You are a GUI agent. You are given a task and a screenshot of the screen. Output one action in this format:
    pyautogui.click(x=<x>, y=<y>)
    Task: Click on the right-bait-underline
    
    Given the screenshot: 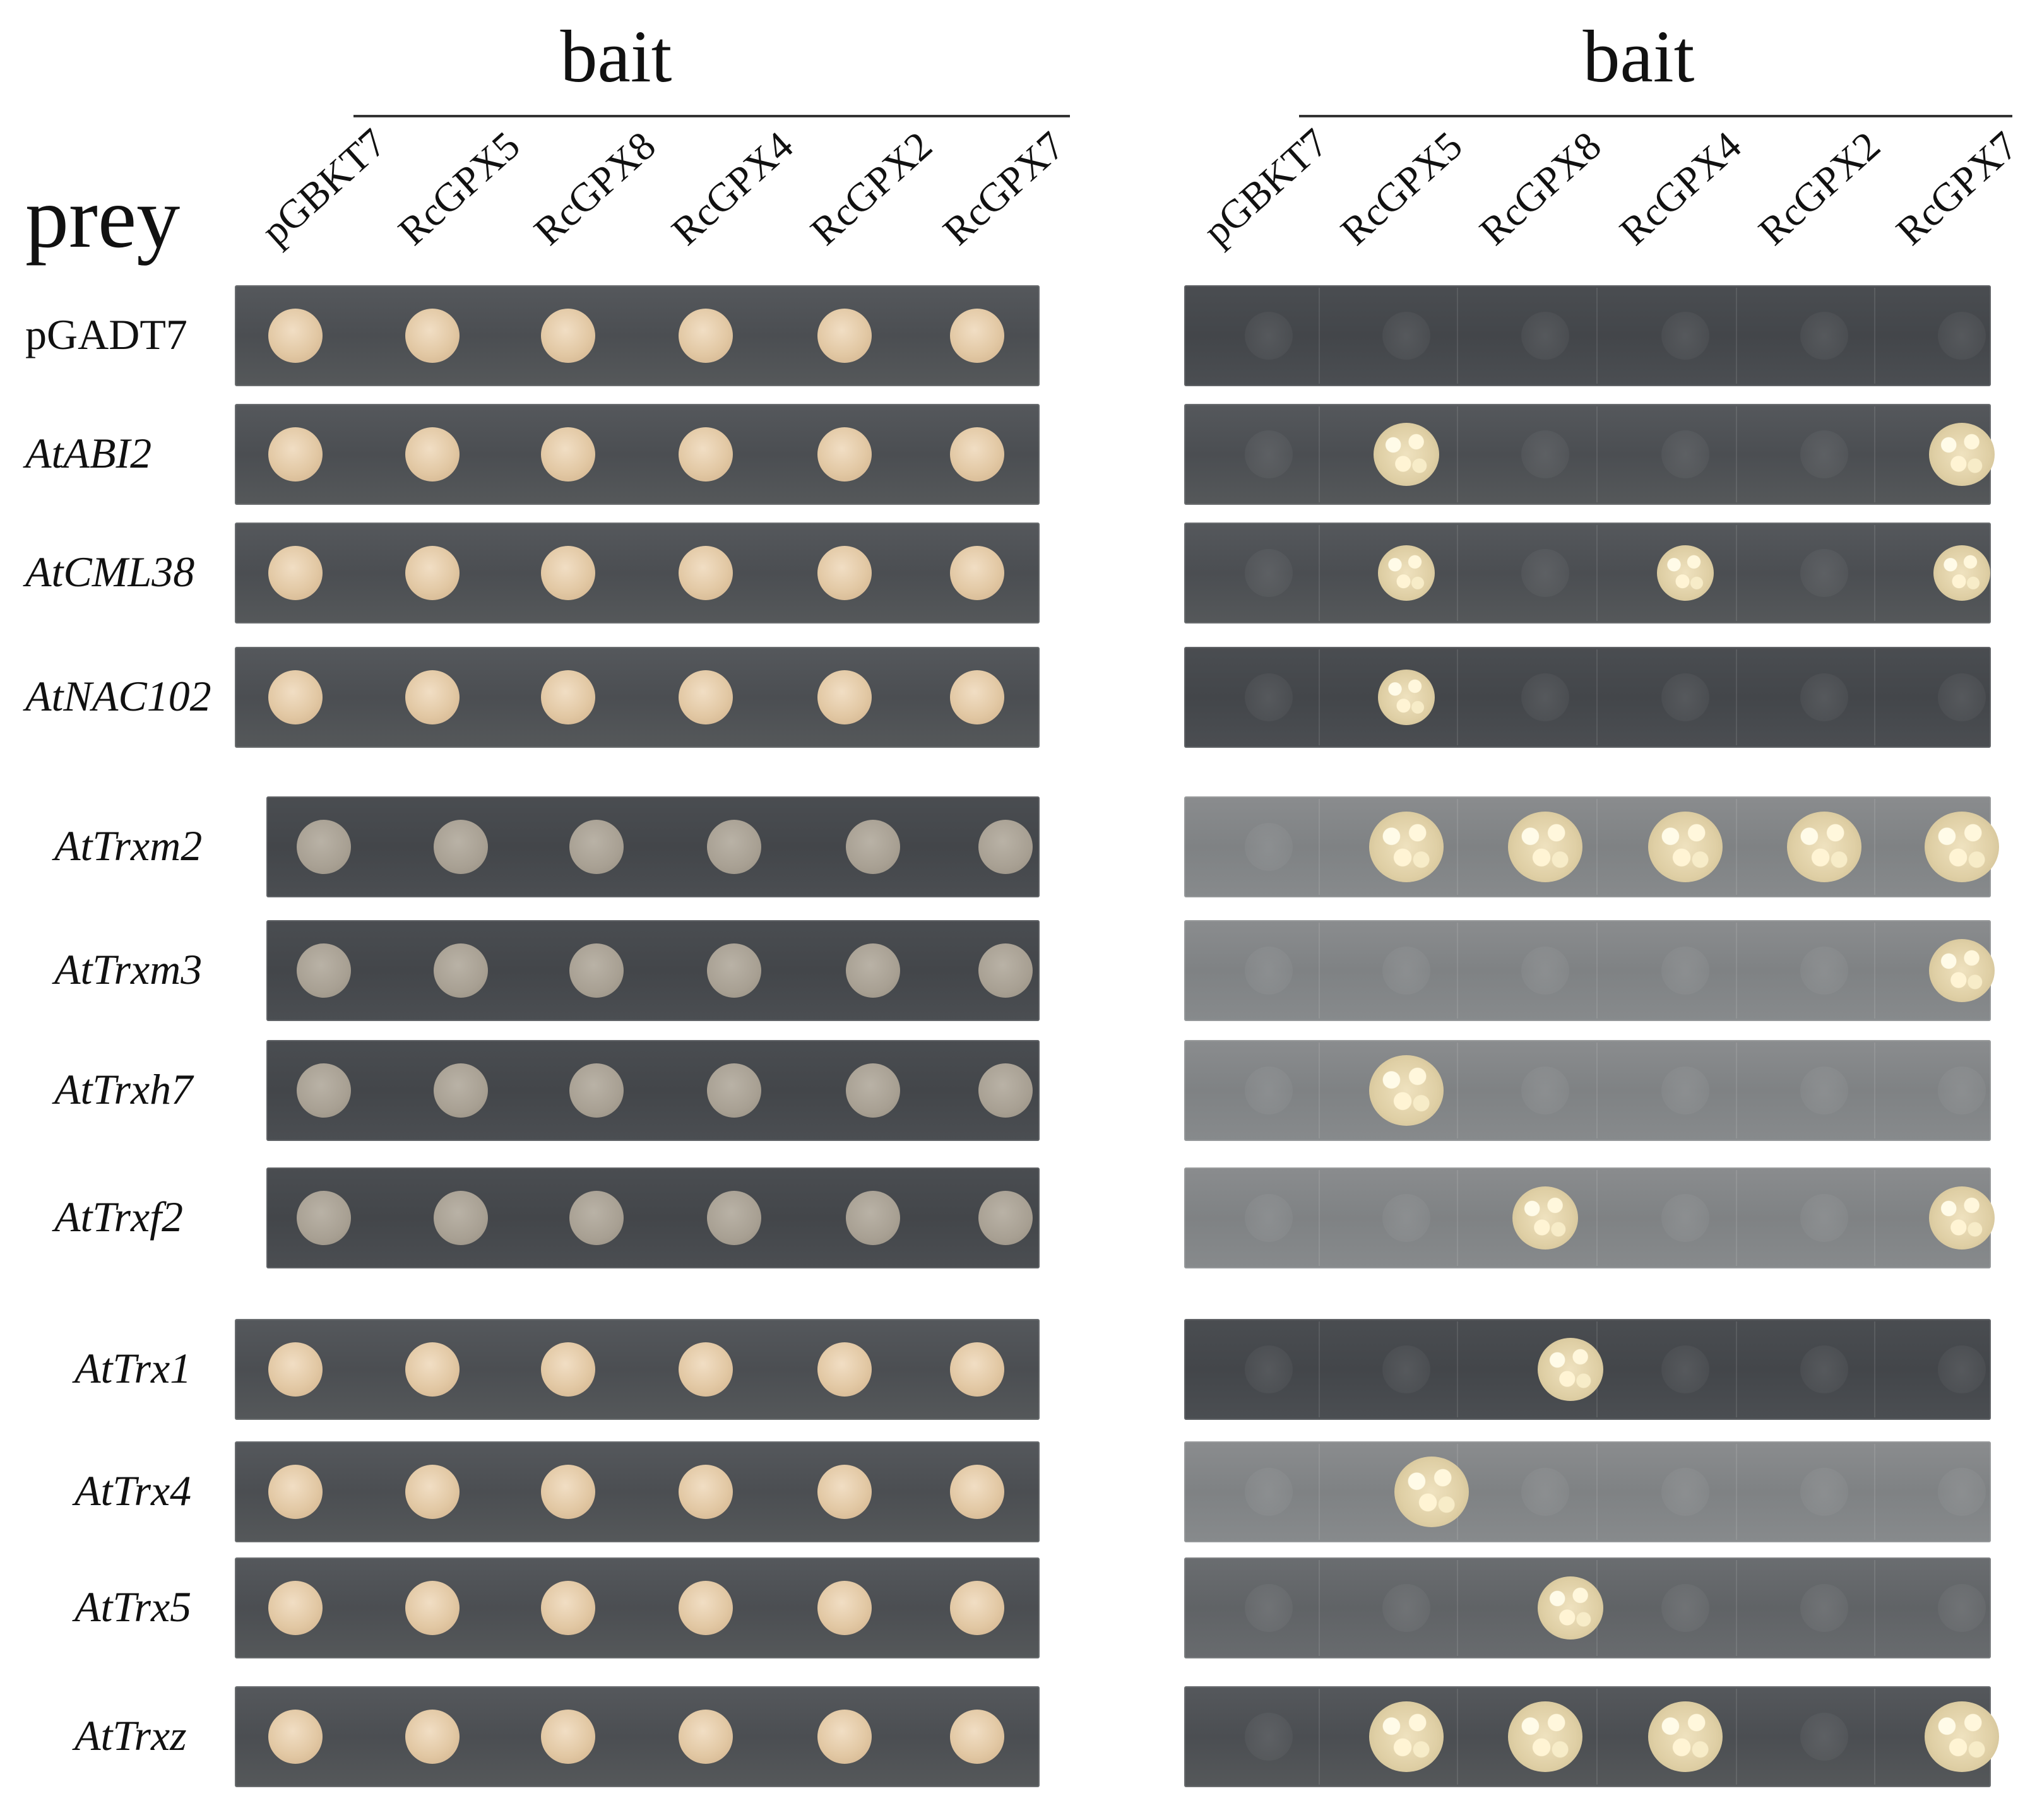 What is the action you would take?
    pyautogui.click(x=1655, y=116)
    